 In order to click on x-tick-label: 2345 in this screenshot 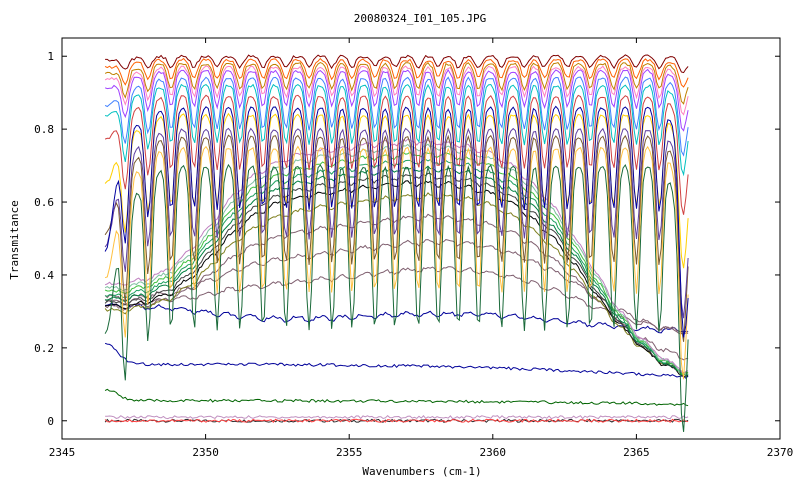, I will do `click(62, 452)`.